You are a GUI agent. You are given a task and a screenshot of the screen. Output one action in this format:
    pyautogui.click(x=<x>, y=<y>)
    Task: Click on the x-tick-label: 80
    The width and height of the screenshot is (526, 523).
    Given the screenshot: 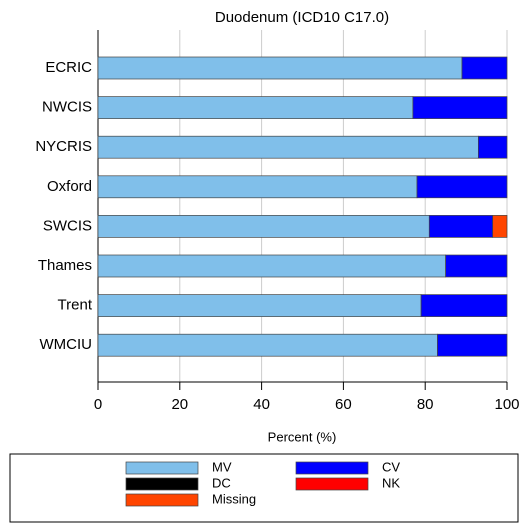 What is the action you would take?
    pyautogui.click(x=425, y=404)
    